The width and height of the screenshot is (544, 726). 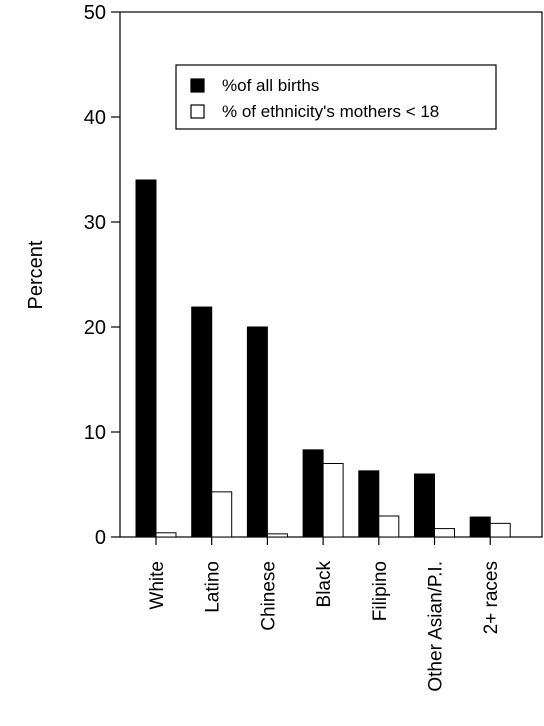 I want to click on x-tick-label: White, so click(x=157, y=585).